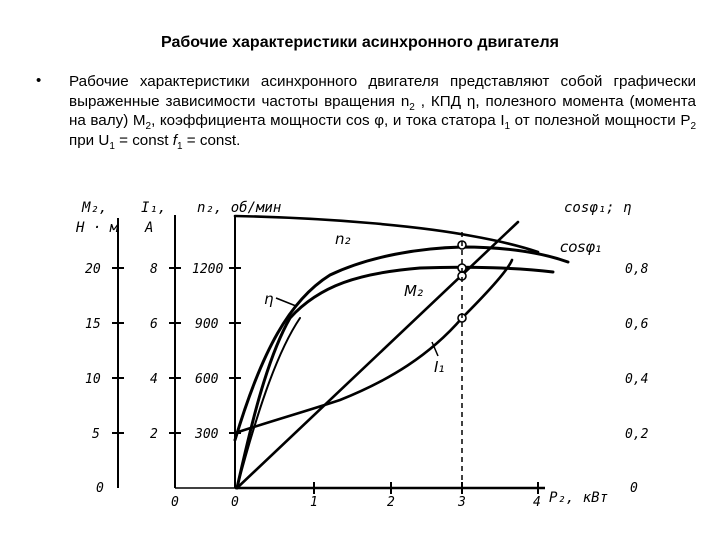  Describe the element at coordinates (637, 324) in the screenshot. I see `cos-eta-tick-label: 0,6` at that location.